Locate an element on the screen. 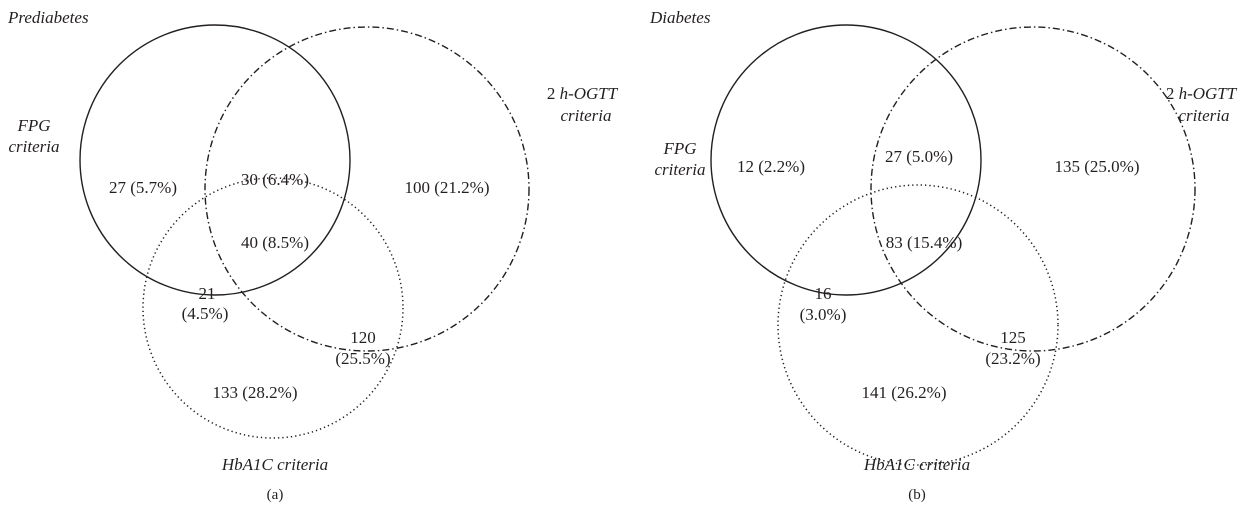 The image size is (1251, 508). panel-a-ogtt-prefix: 2 is located at coordinates (553, 93).